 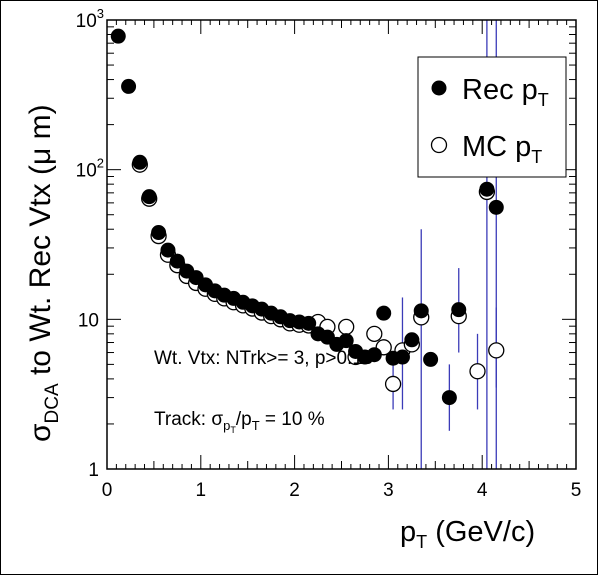 I want to click on legend-label-rec: Rec pT, so click(x=505, y=92).